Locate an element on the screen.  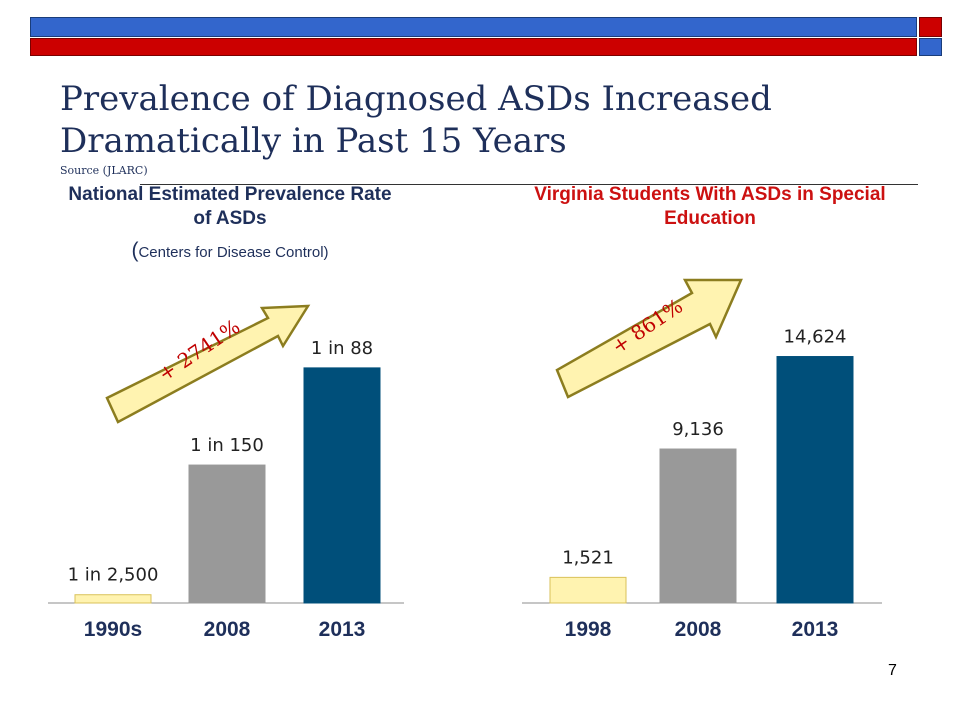
title-divider is located at coordinates (529, 184).